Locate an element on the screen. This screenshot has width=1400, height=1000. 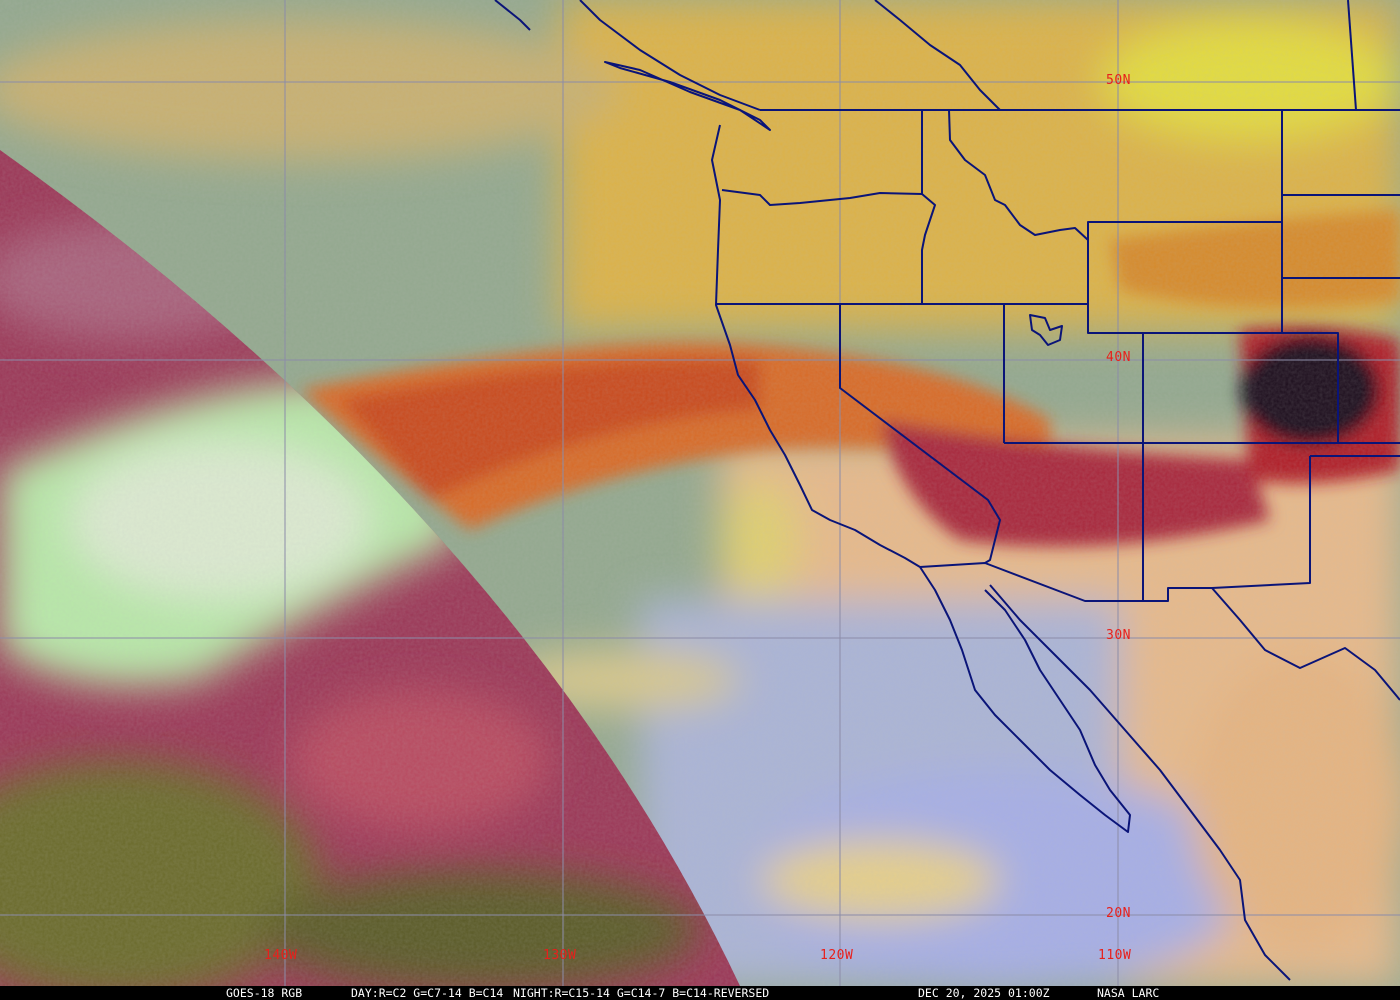
caption-night-recipe: NIGHT:R=C15-14 G=C14-7 B=C14-REVERSED is located at coordinates (641, 993).